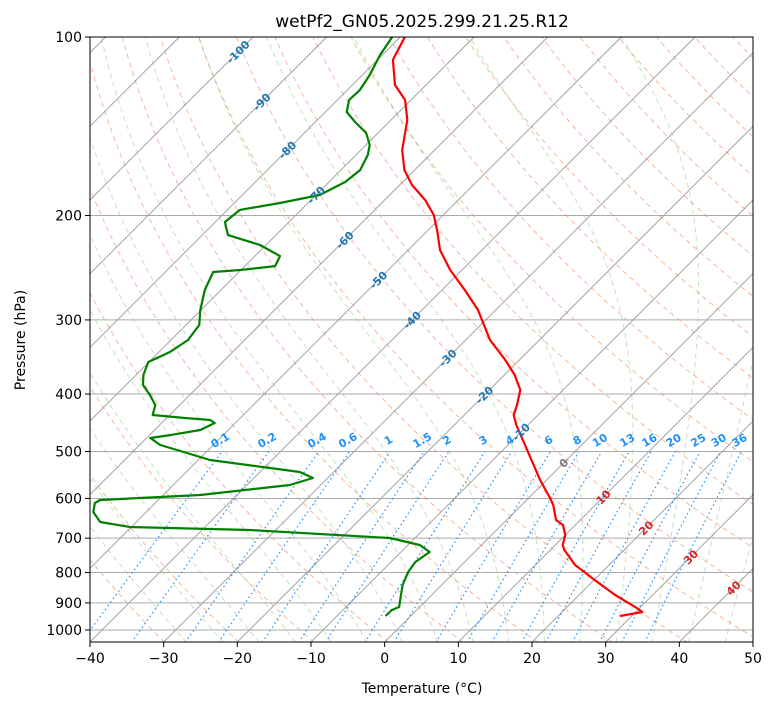 The height and width of the screenshot is (708, 775). Describe the element at coordinates (238, 659) in the screenshot. I see `x-tick-label: −20` at that location.